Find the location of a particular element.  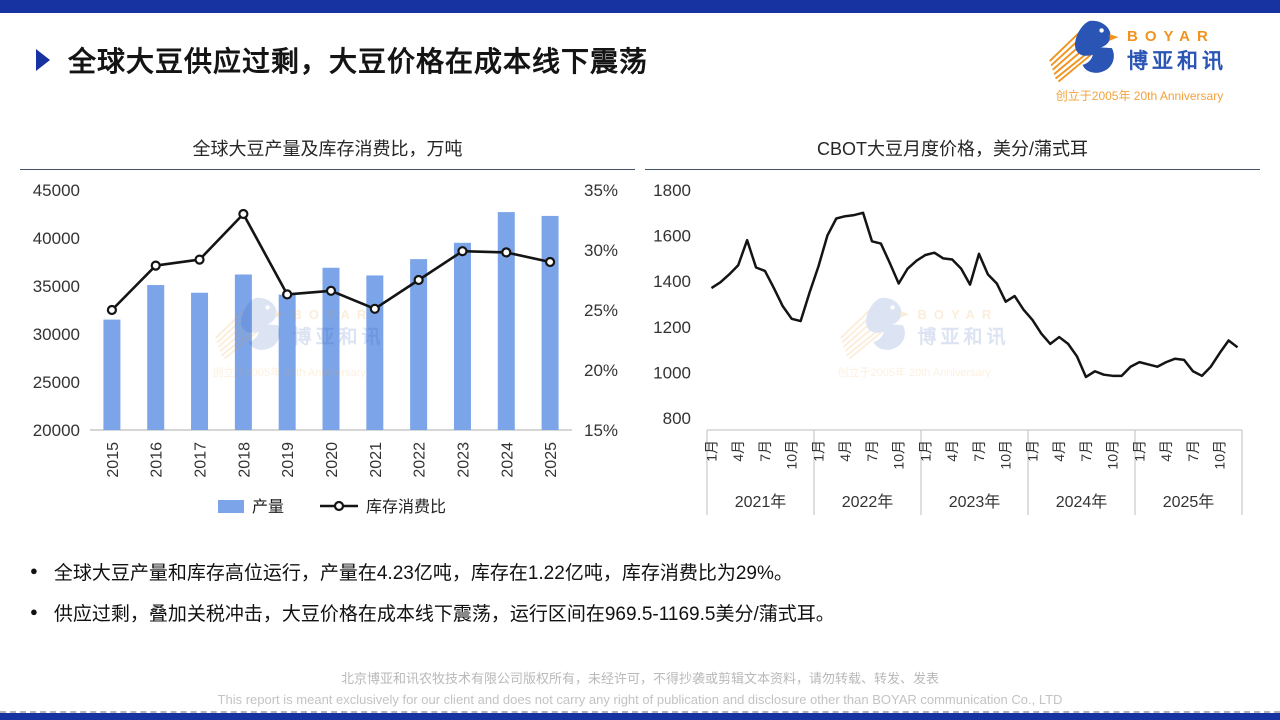

svg-text: 1800 is located at coordinates (672, 190).